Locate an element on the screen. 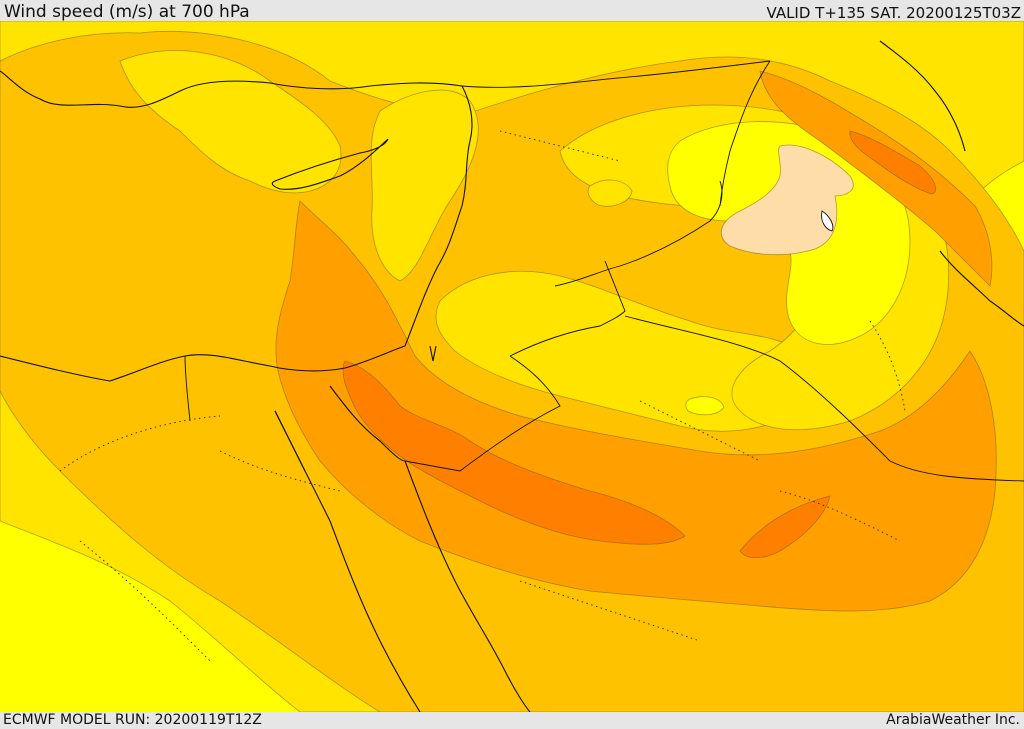 The width and height of the screenshot is (1024, 729). border-saudi-iraq is located at coordinates (824, 398).